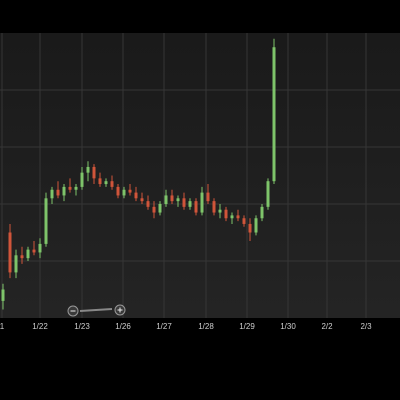 Image resolution: width=400 pixels, height=400 pixels. What do you see at coordinates (327, 326) in the screenshot?
I see `x-tick-label: 2/2` at bounding box center [327, 326].